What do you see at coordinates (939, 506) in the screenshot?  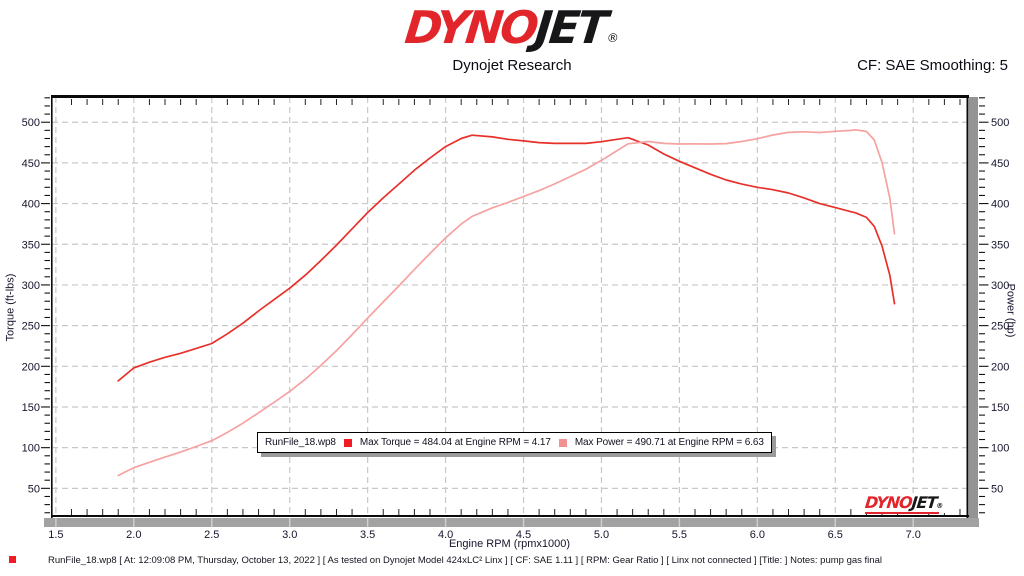 I see `watermark-registered-icon: ®` at bounding box center [939, 506].